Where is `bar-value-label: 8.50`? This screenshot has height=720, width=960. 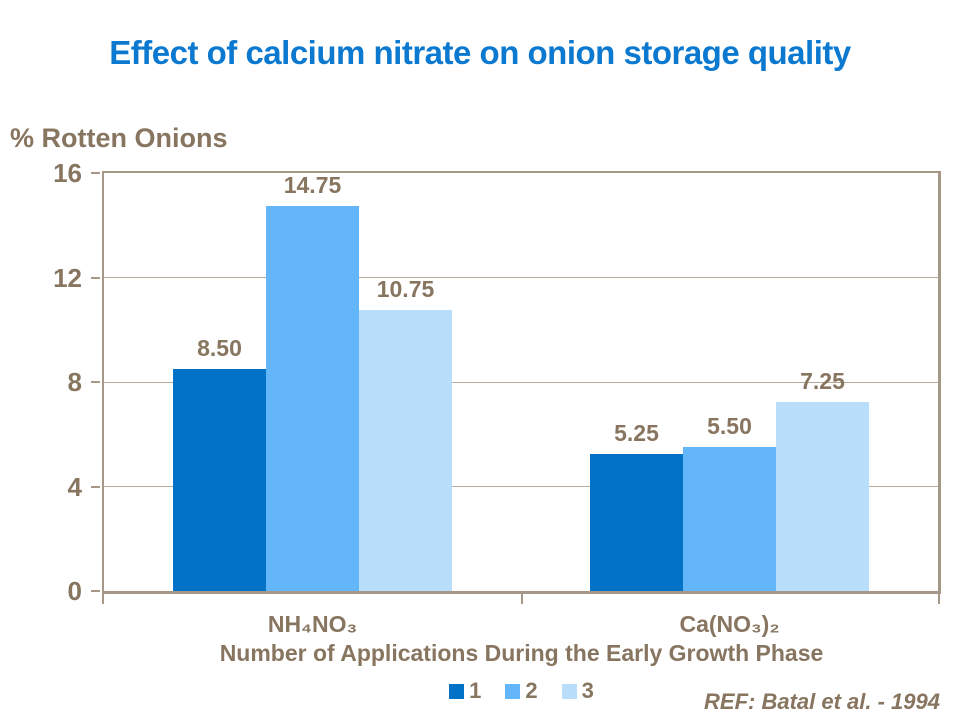
bar-value-label: 8.50 is located at coordinates (219, 347).